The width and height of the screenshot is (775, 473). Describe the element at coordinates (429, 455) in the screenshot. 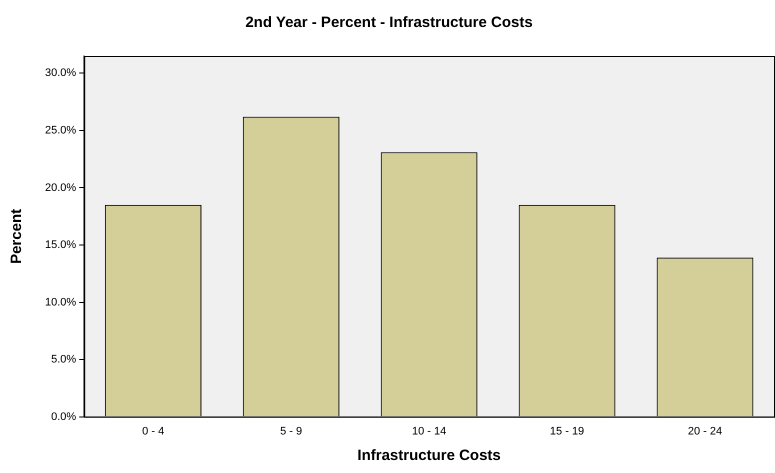

I see `x-axis-title: Infrastructure Costs` at that location.